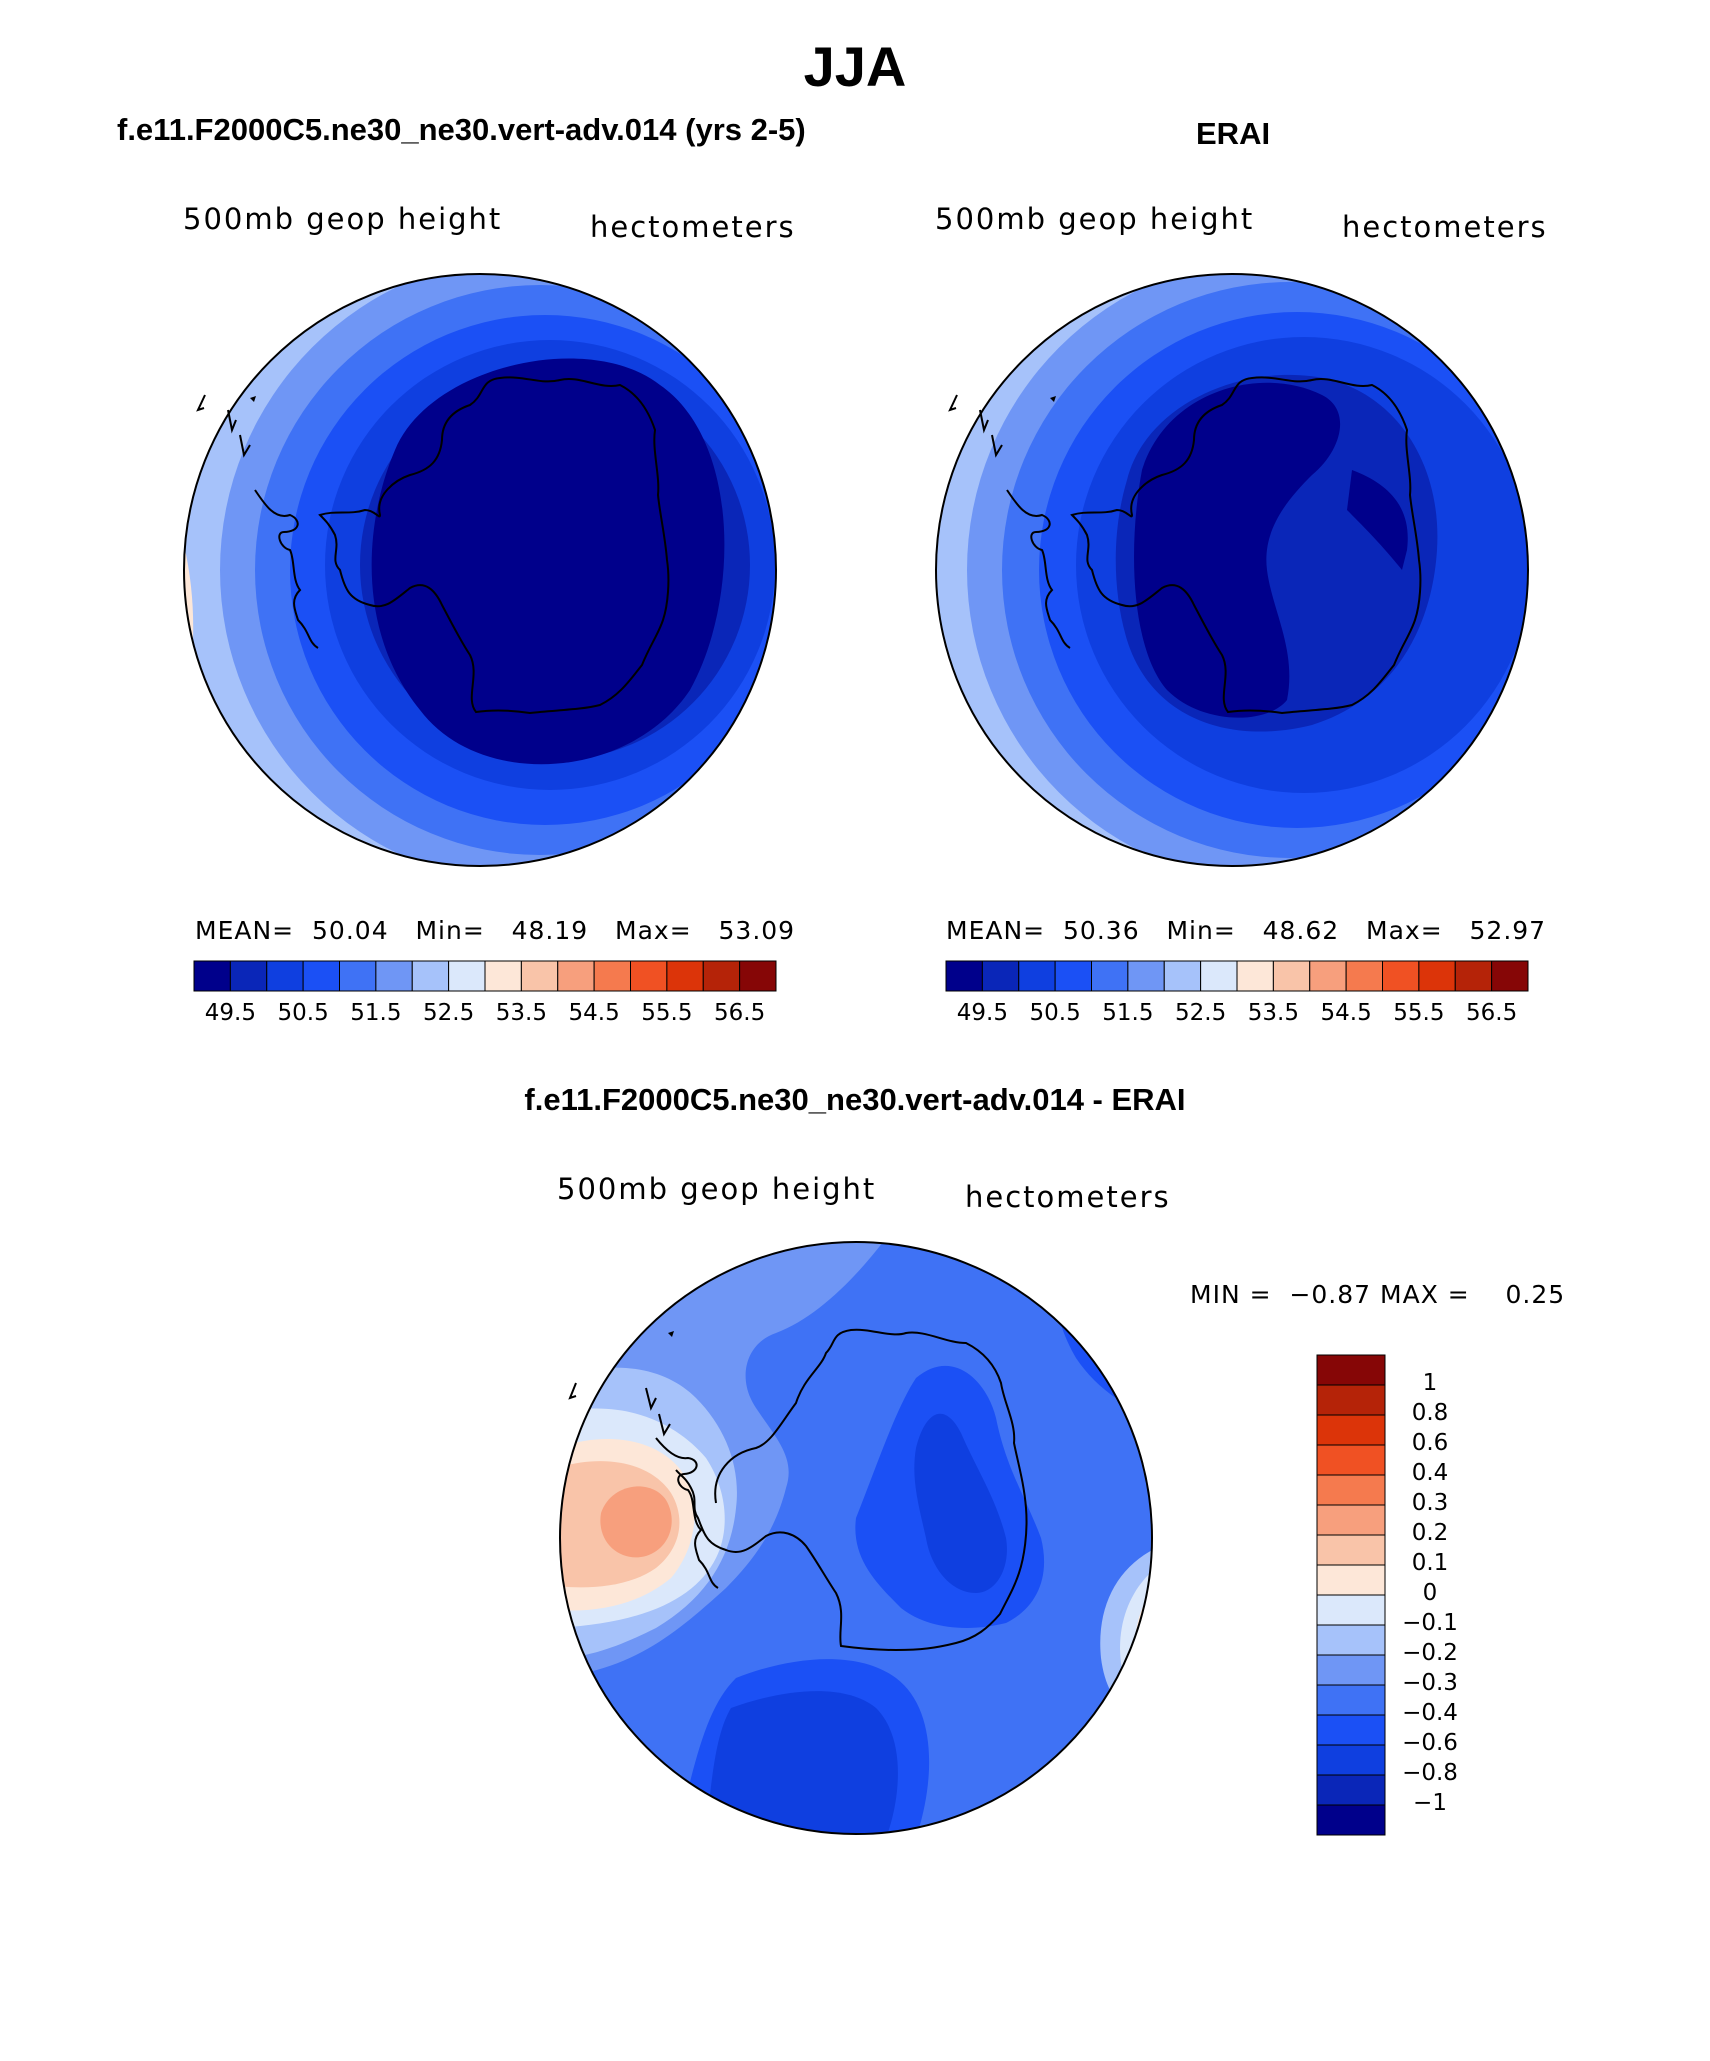  Describe the element at coordinates (757, 930) in the screenshot. I see `model-max-value: 53.09` at that location.